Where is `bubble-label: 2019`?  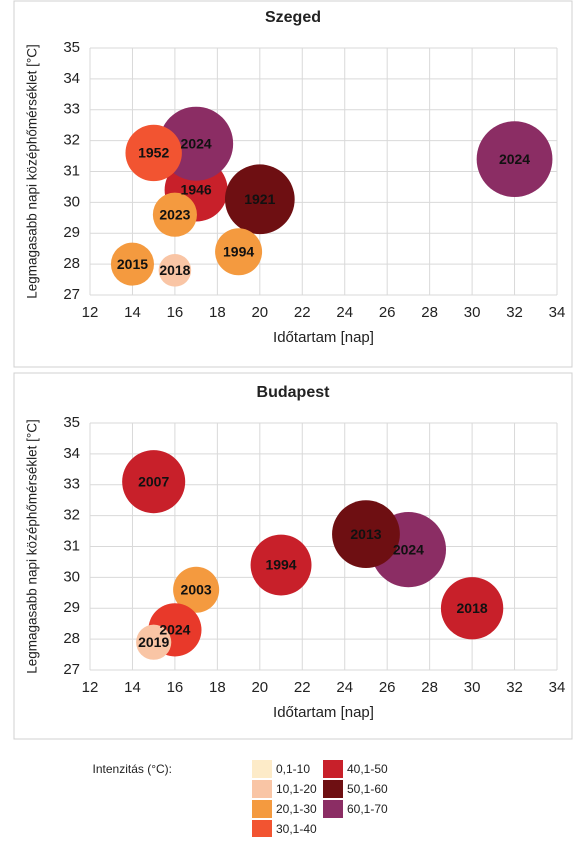 bubble-label: 2019 is located at coordinates (153, 642).